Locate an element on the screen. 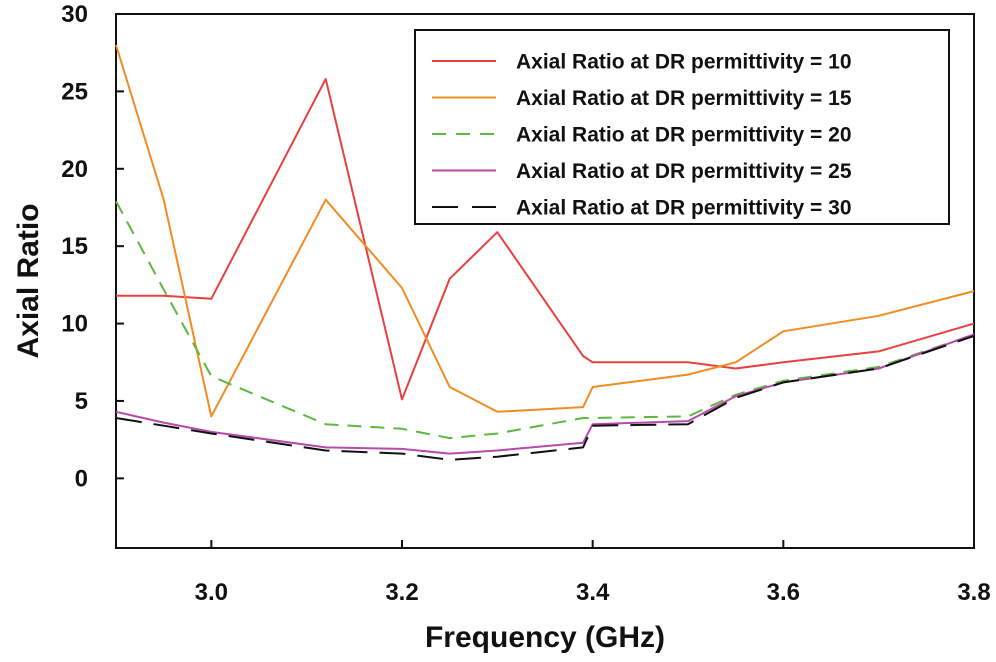 This screenshot has height=662, width=996. x-tick-label: 3.8 is located at coordinates (973, 592).